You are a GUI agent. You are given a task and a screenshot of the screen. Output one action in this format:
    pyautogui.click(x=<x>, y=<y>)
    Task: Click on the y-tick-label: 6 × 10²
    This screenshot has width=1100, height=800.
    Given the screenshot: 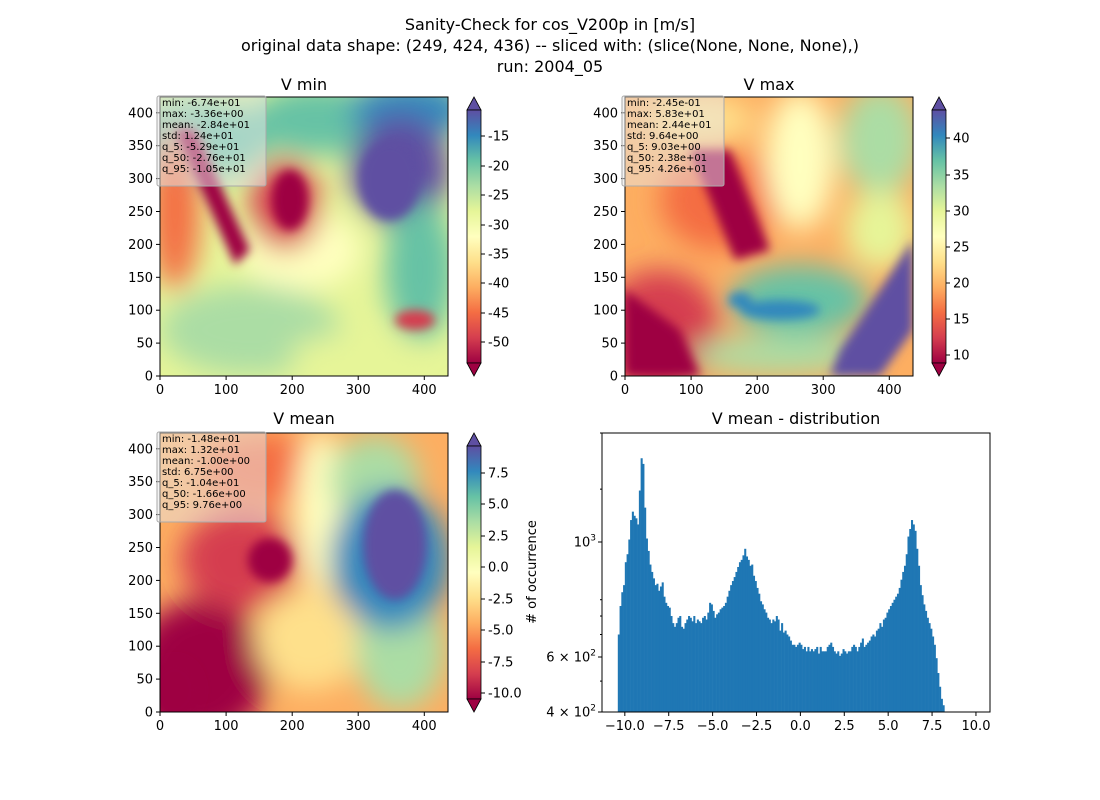 What is the action you would take?
    pyautogui.click(x=571, y=657)
    